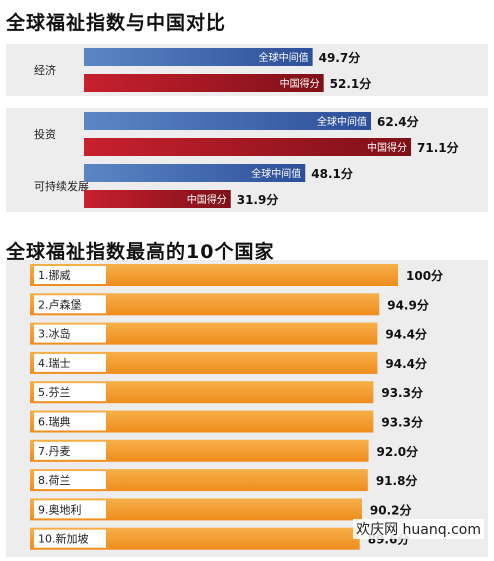 The image size is (494, 561). Describe the element at coordinates (351, 83) in the screenshot. I see `value-label: 52.1分` at that location.